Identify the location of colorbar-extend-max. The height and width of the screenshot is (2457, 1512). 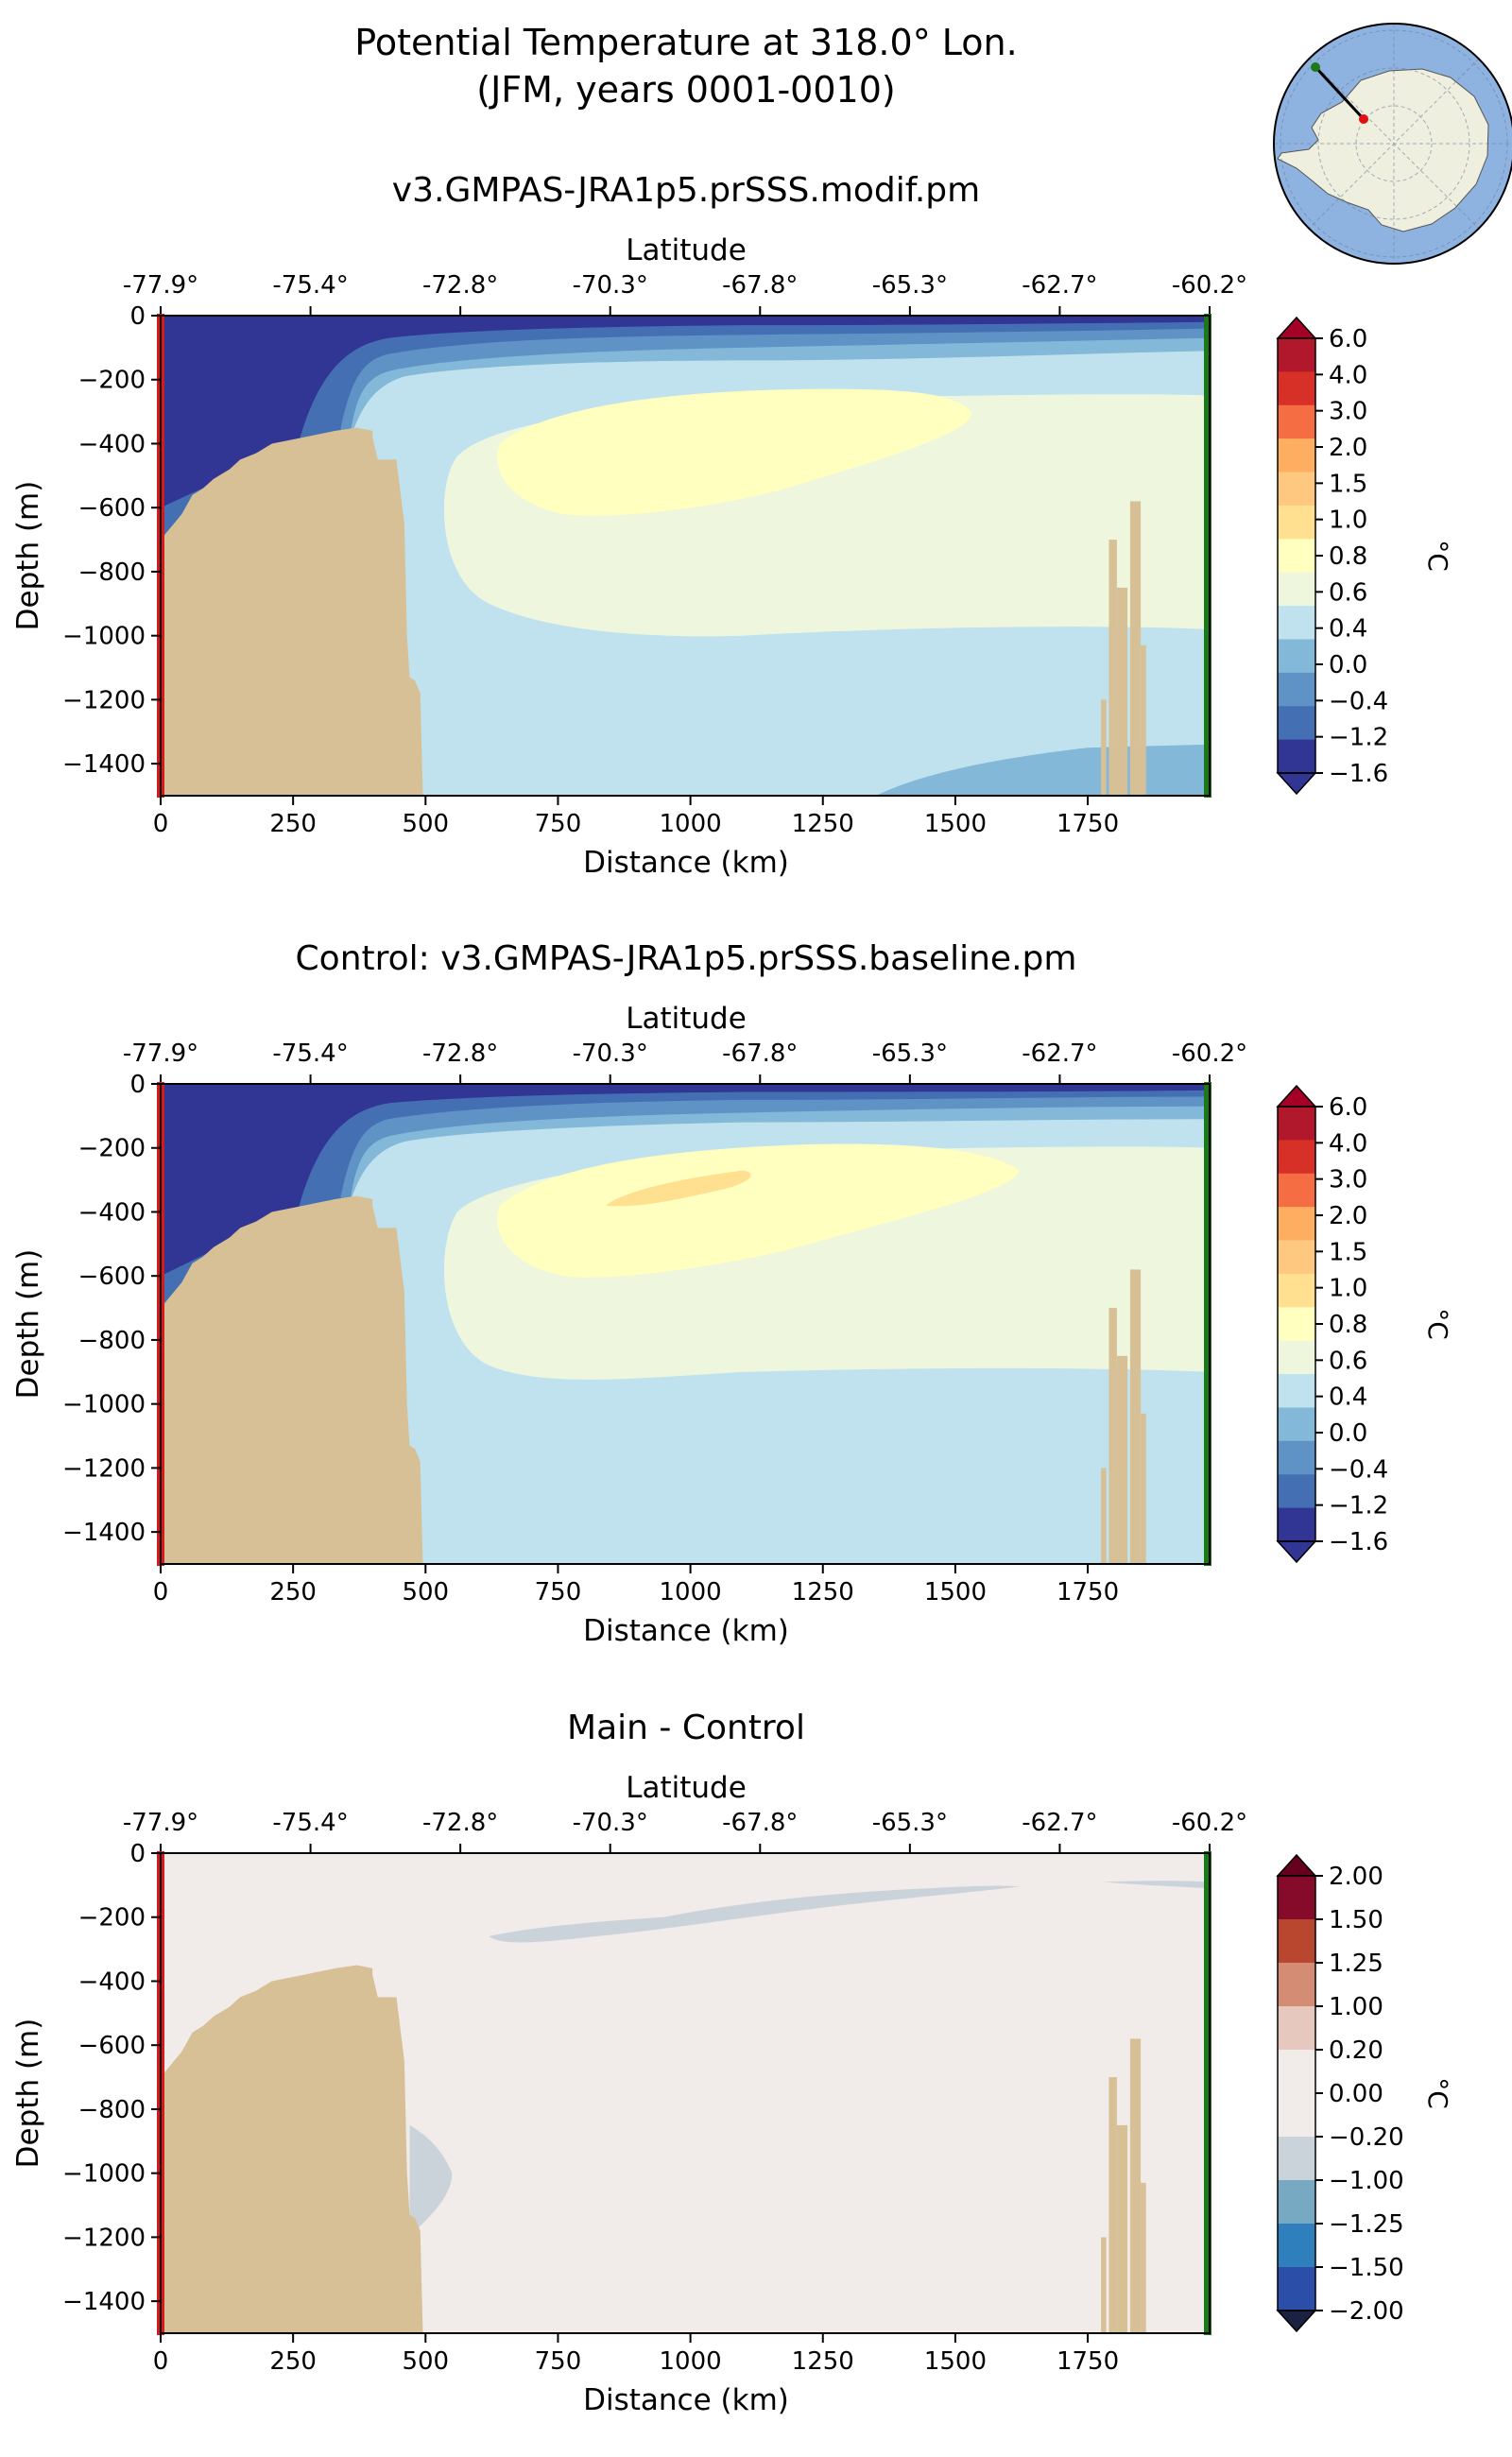
(1296, 1096).